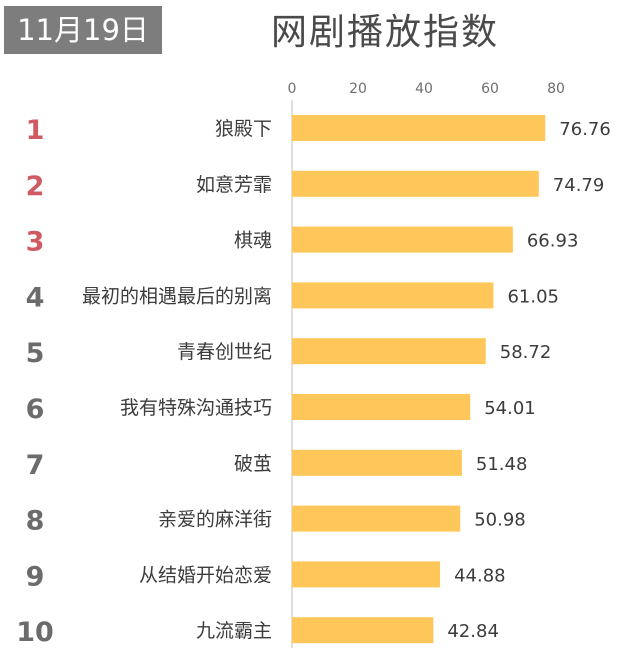  What do you see at coordinates (556, 89) in the screenshot?
I see `x-tick-label: 80` at bounding box center [556, 89].